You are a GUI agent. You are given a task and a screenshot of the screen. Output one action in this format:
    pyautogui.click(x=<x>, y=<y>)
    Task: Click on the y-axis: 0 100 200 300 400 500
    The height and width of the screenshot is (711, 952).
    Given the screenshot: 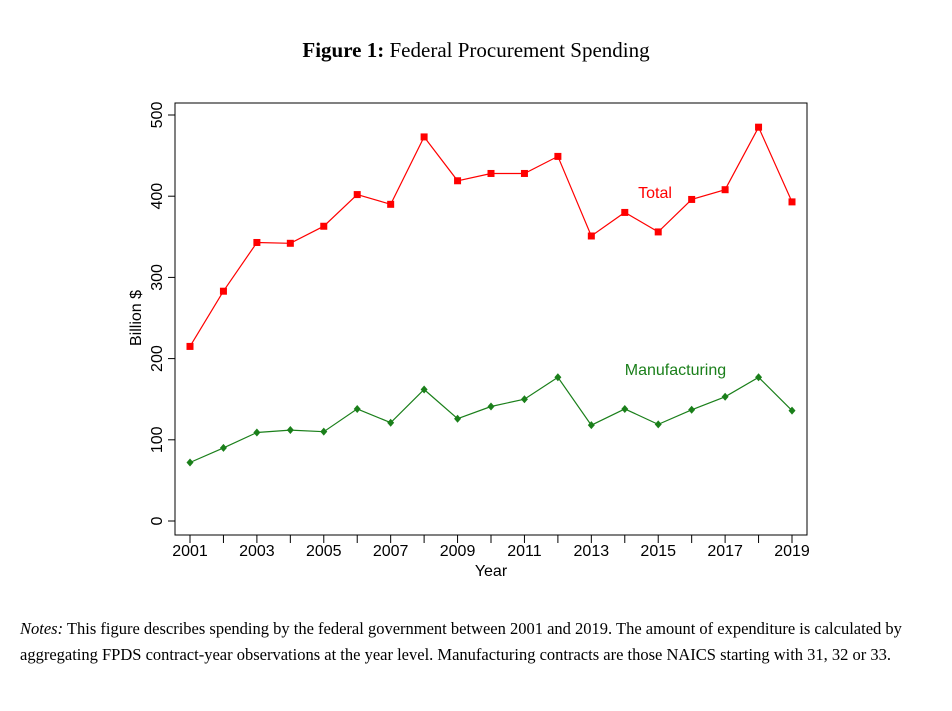 What is the action you would take?
    pyautogui.click(x=162, y=313)
    